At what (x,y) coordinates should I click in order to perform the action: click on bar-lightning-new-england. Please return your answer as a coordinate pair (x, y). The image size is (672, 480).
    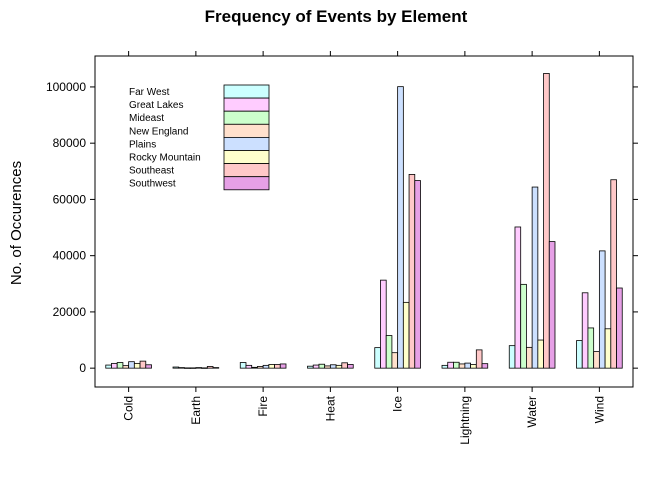
    Looking at the image, I should click on (462, 366).